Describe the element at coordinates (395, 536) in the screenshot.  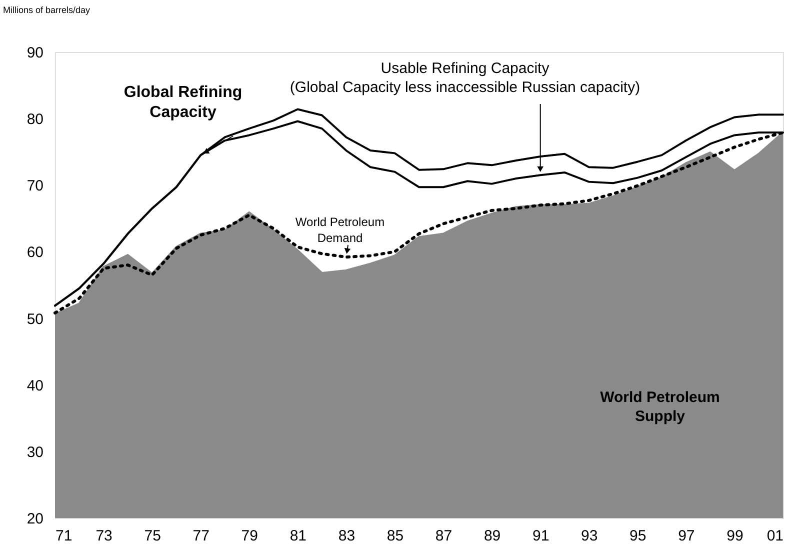
I see `x-tick-label: 85` at that location.